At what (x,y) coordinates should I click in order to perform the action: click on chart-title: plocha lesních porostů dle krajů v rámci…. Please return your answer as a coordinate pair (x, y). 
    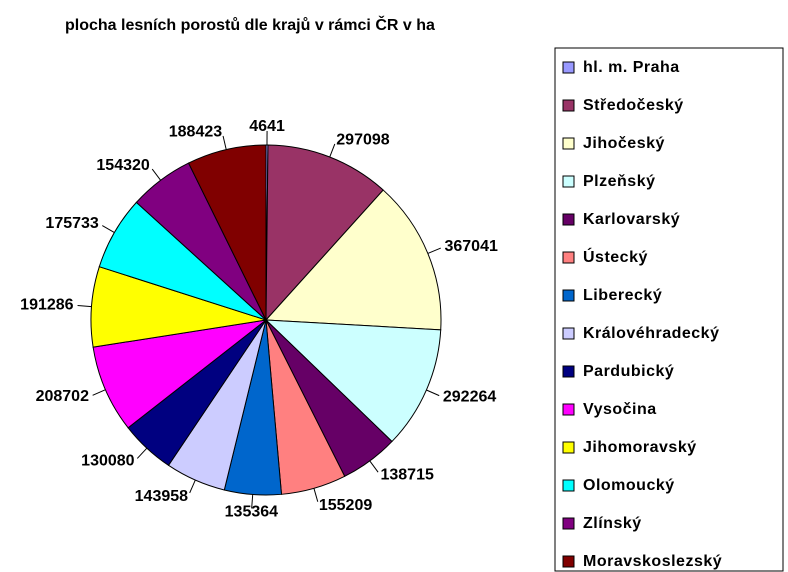
    Looking at the image, I should click on (250, 24).